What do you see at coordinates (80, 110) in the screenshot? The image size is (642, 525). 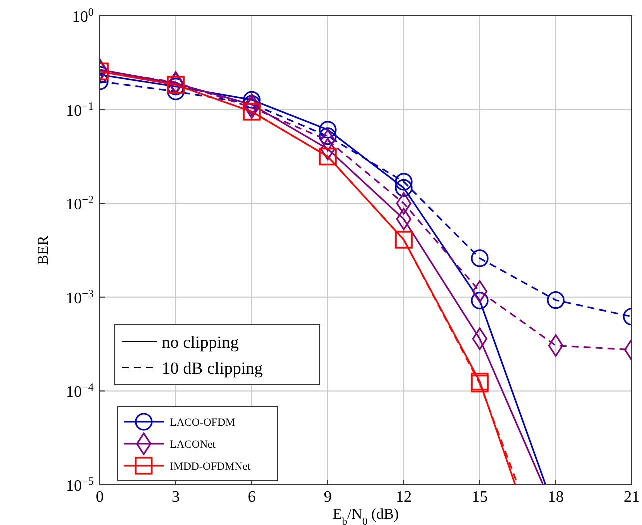 I see `y-tick-label: 10$^{−1}$` at bounding box center [80, 110].